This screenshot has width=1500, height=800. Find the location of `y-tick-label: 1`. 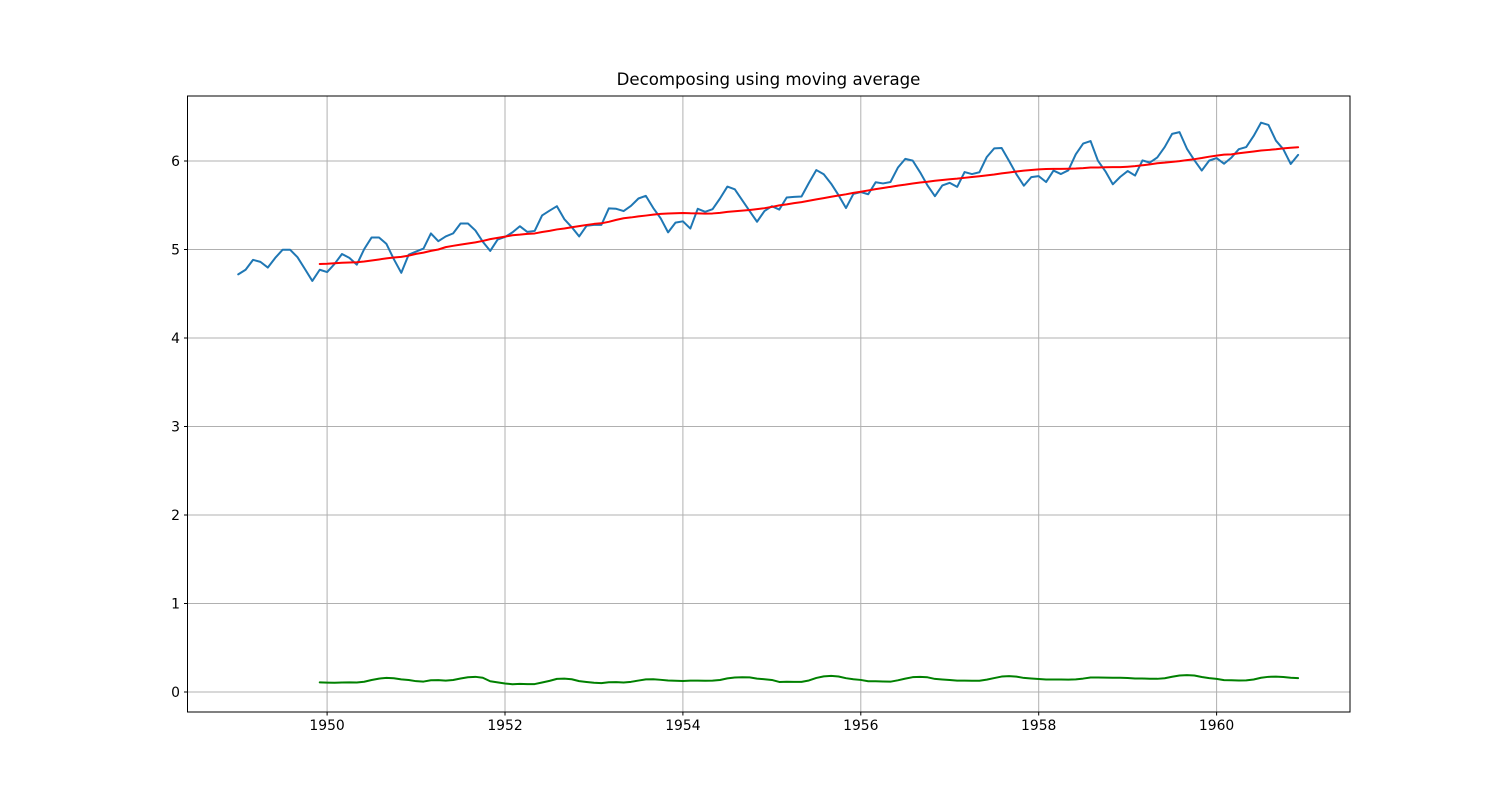

y-tick-label: 1 is located at coordinates (175, 605).